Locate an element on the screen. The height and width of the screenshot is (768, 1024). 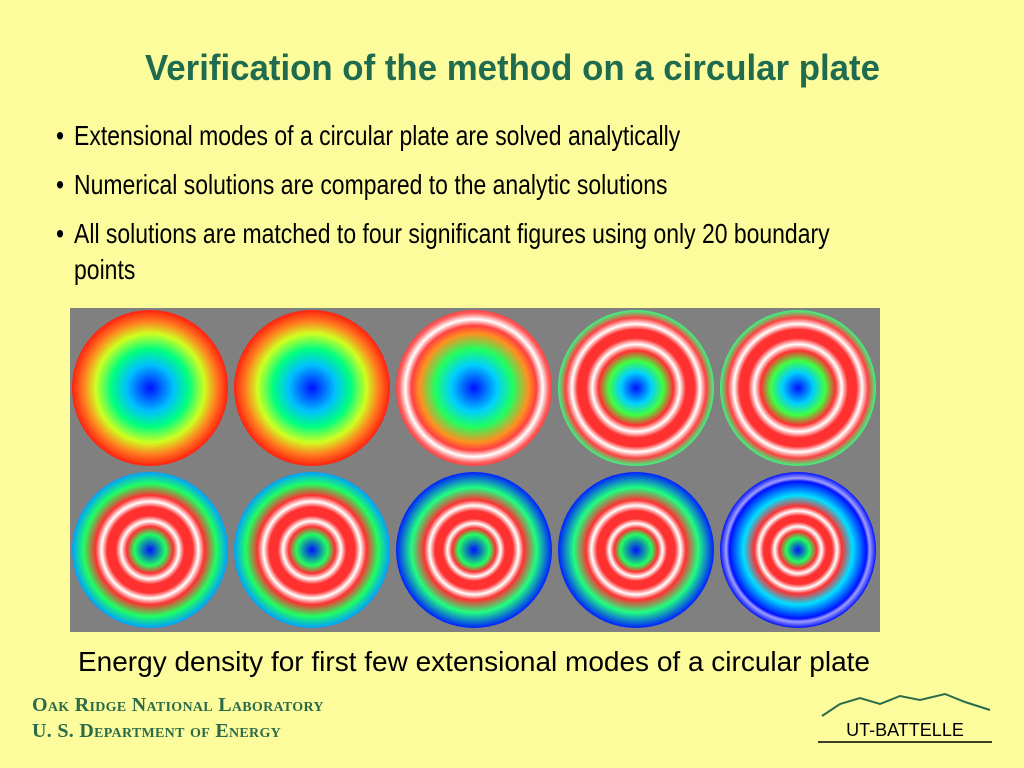
logo-text: UT-BATTELLE is located at coordinates (905, 730).